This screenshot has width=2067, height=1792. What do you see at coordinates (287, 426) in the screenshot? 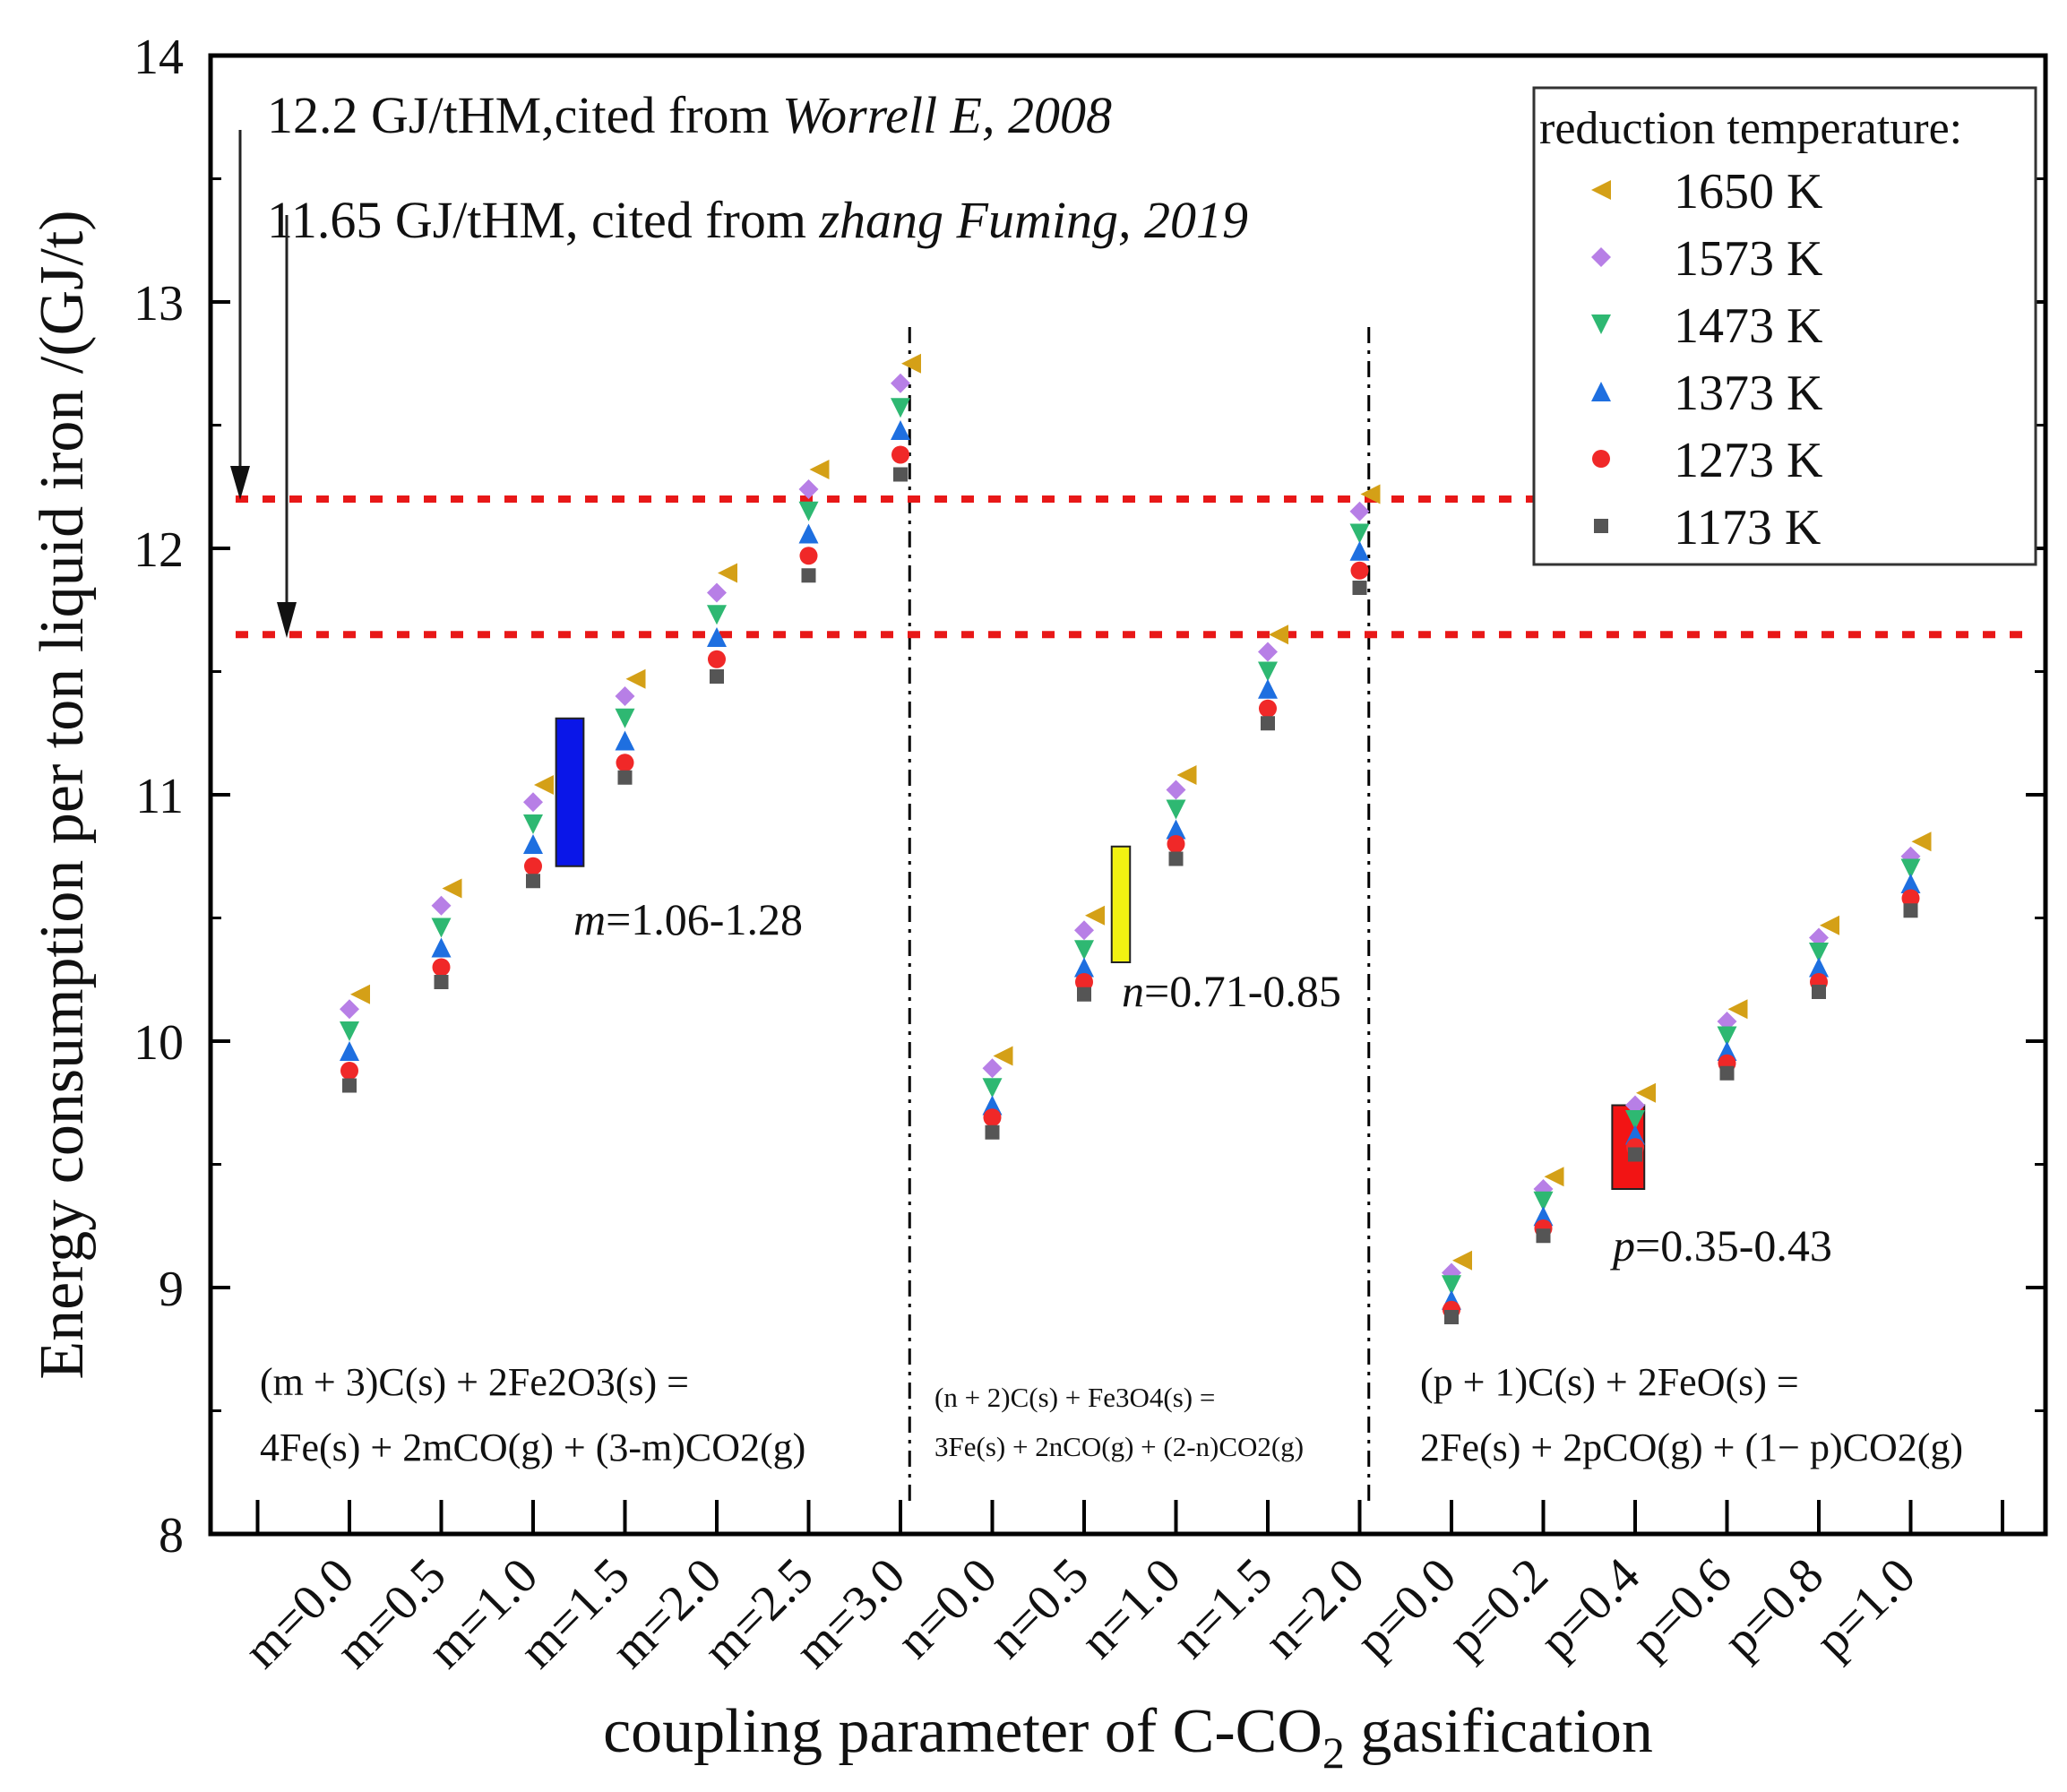
I see `arrow-zhang` at bounding box center [287, 426].